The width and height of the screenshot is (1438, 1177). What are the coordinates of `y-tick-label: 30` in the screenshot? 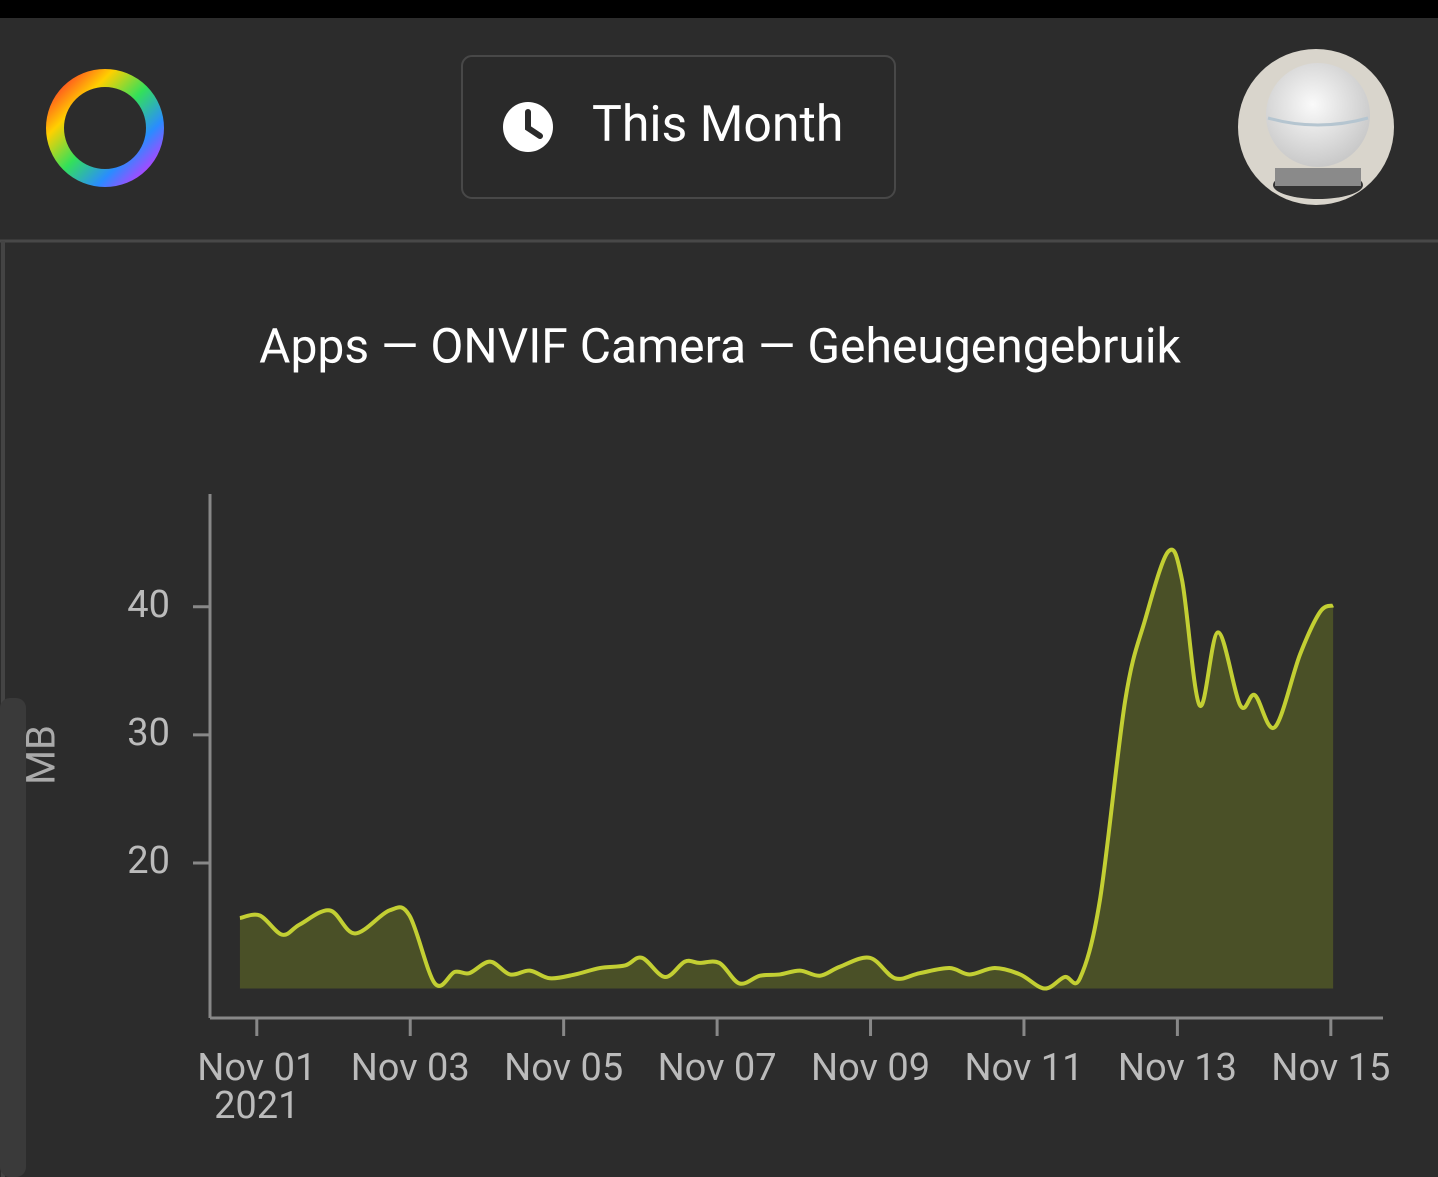 It's located at (148, 733).